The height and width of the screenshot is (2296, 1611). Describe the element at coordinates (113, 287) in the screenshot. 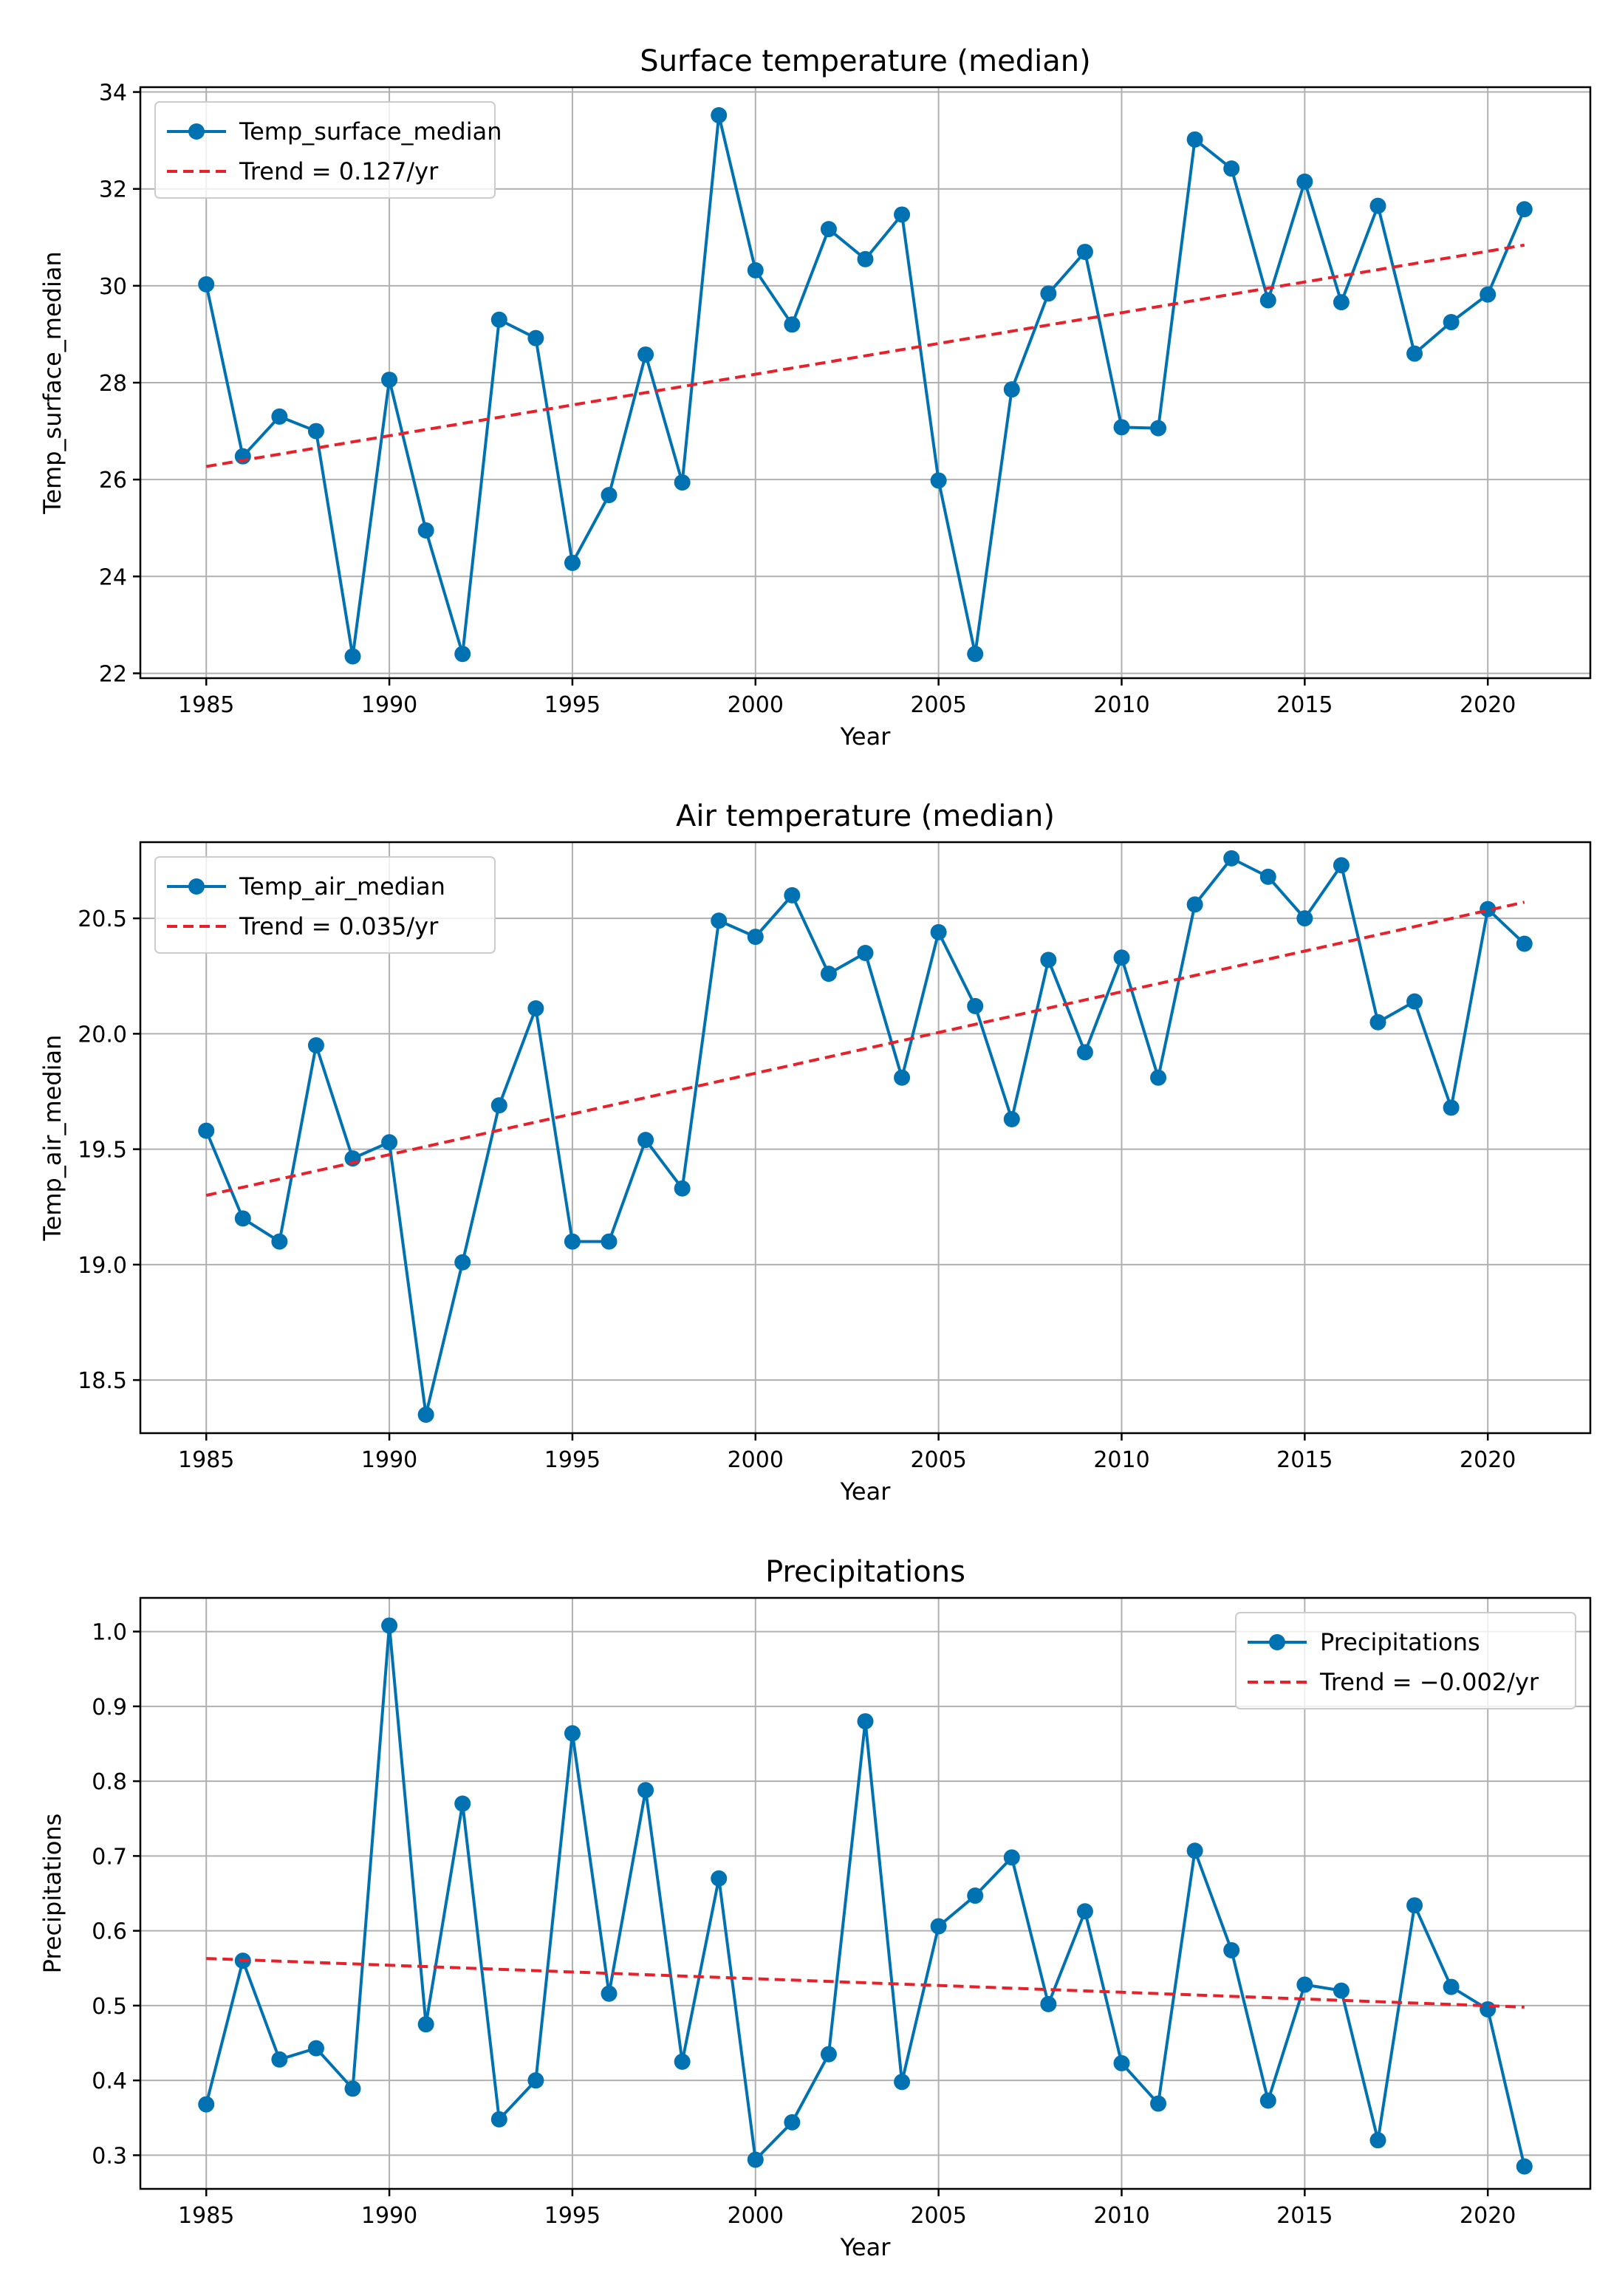

I see `y-tick-label: 30` at that location.